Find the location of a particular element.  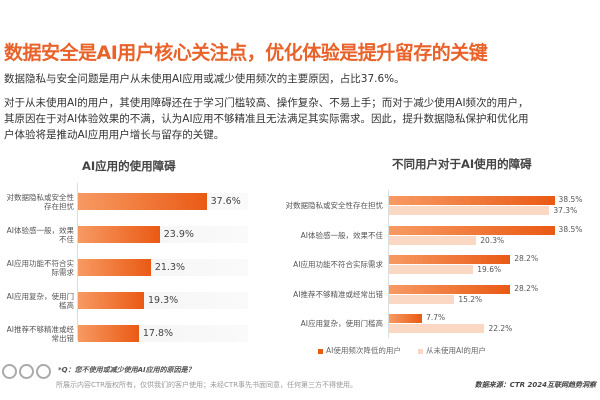

chart2-axis is located at coordinates (388, 264).